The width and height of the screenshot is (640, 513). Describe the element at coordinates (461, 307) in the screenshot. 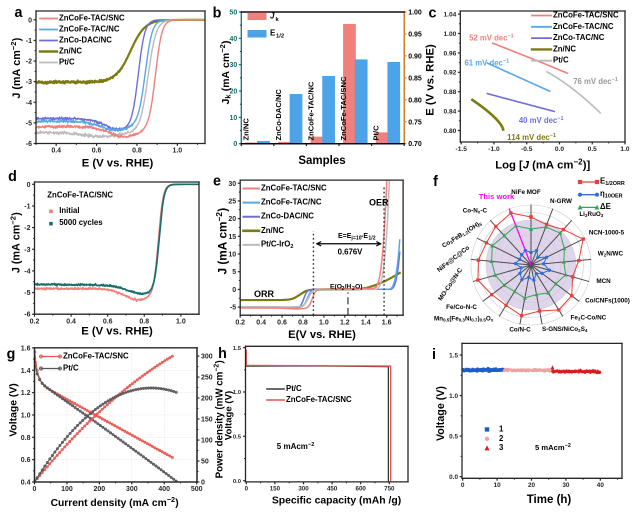

I see `svg-text: Fe/Co-N-C` at that location.